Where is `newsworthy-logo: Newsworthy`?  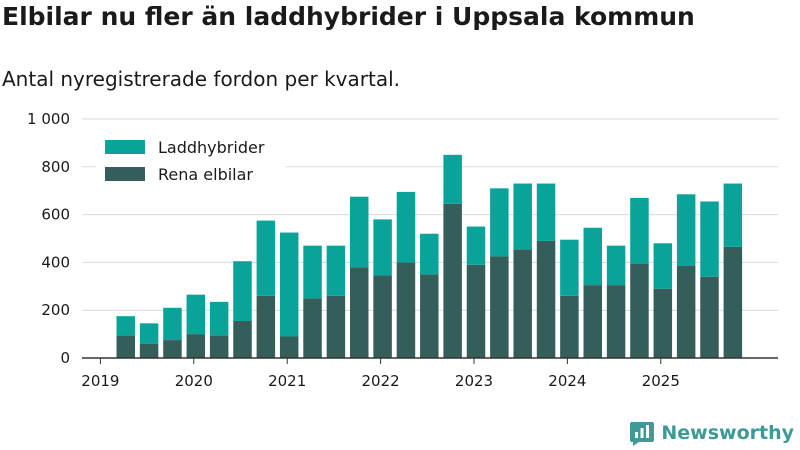
newsworthy-logo: Newsworthy is located at coordinates (711, 433).